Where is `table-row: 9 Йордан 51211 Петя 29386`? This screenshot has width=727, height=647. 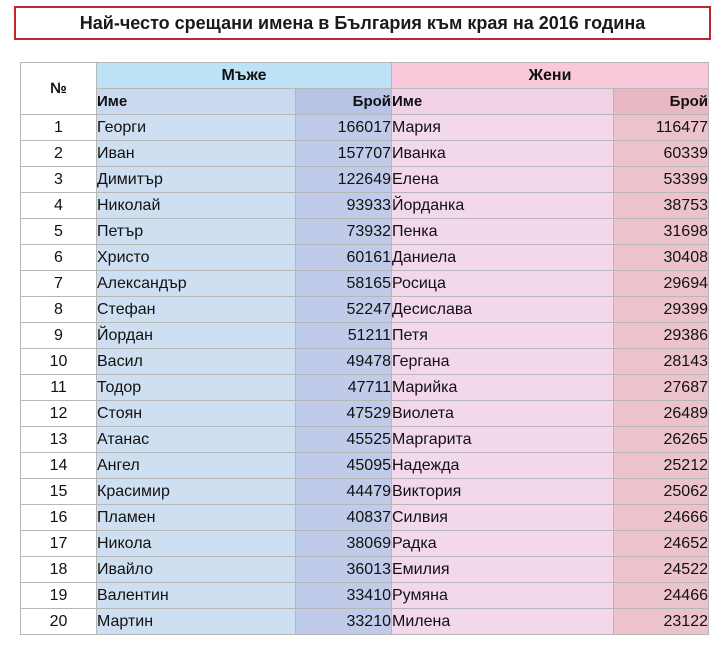
table-row: 9 Йордан 51211 Петя 29386 is located at coordinates (364, 335).